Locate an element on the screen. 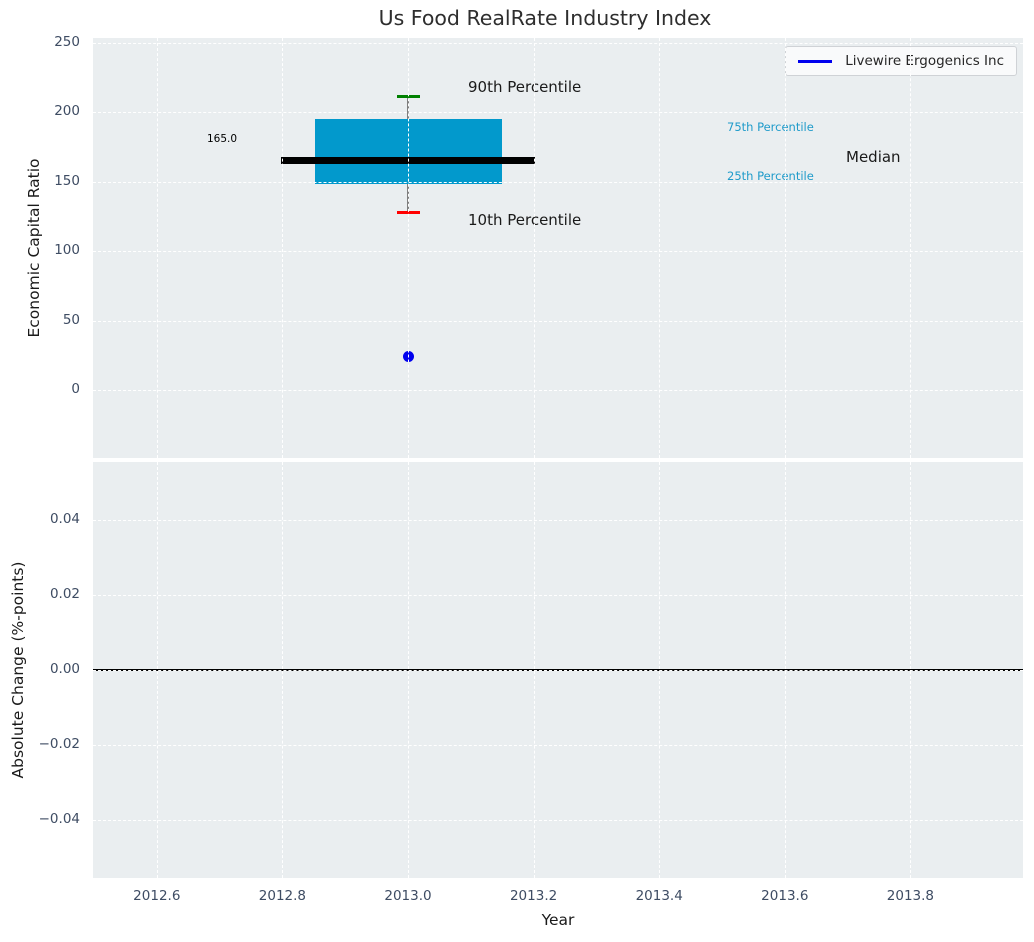 This screenshot has width=1034, height=942. y-tick-label: 250 is located at coordinates (67, 41).